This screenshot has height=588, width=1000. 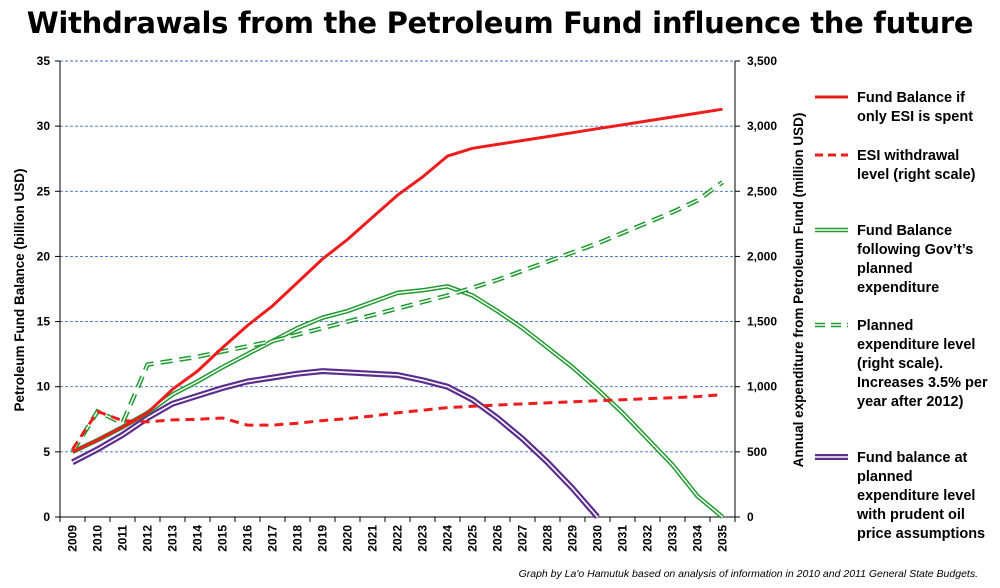 I want to click on x-tick-label: 2024, so click(x=448, y=538).